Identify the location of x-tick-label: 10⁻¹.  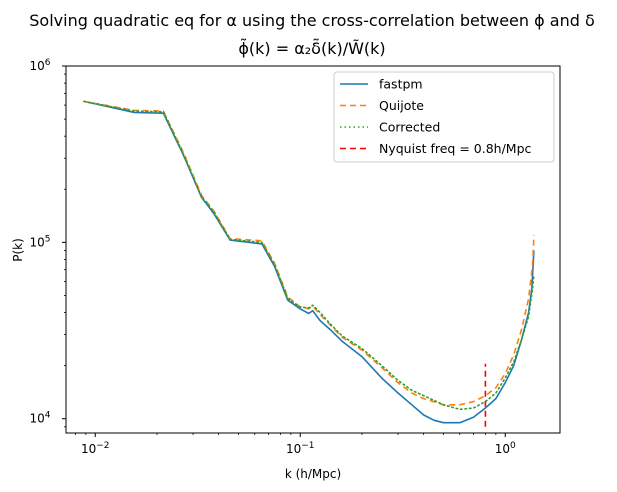
(300, 448).